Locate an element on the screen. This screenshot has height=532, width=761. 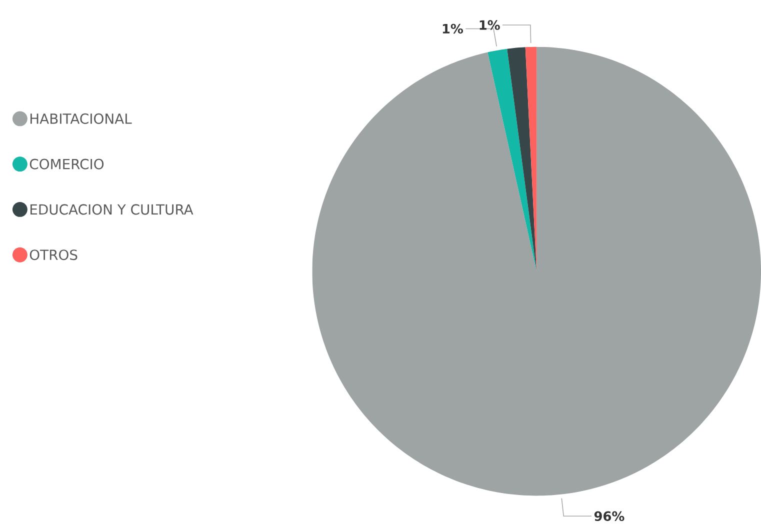
legend-label: OTROS is located at coordinates (54, 255).